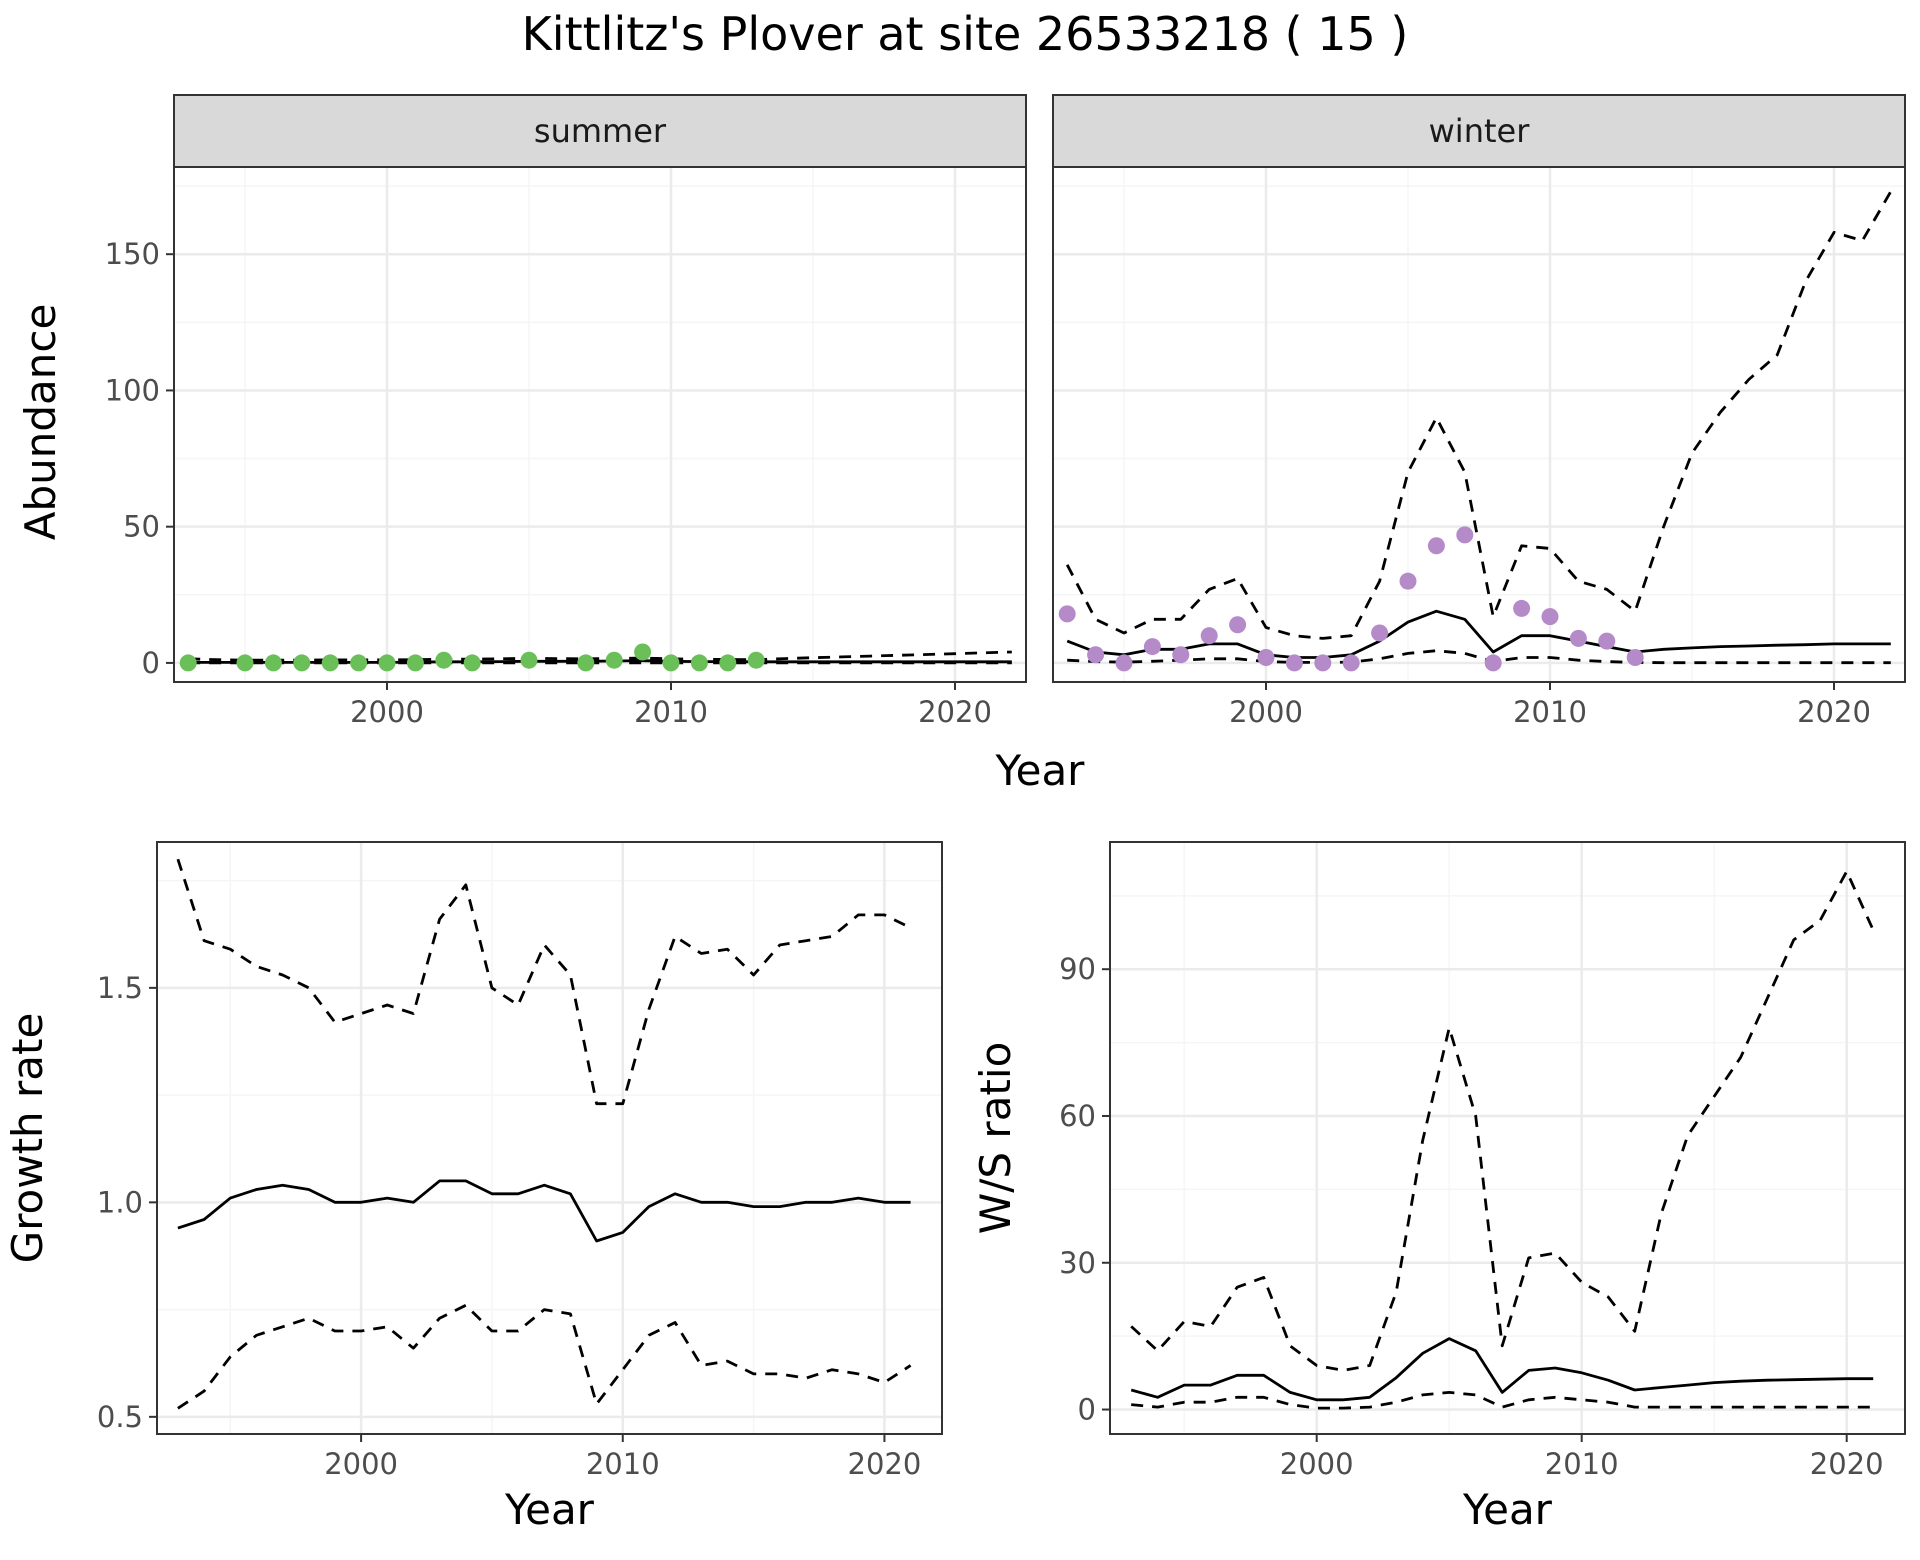 This screenshot has height=1560, width=1920. What do you see at coordinates (544, 1211) in the screenshot?
I see `estimate-line-growth` at bounding box center [544, 1211].